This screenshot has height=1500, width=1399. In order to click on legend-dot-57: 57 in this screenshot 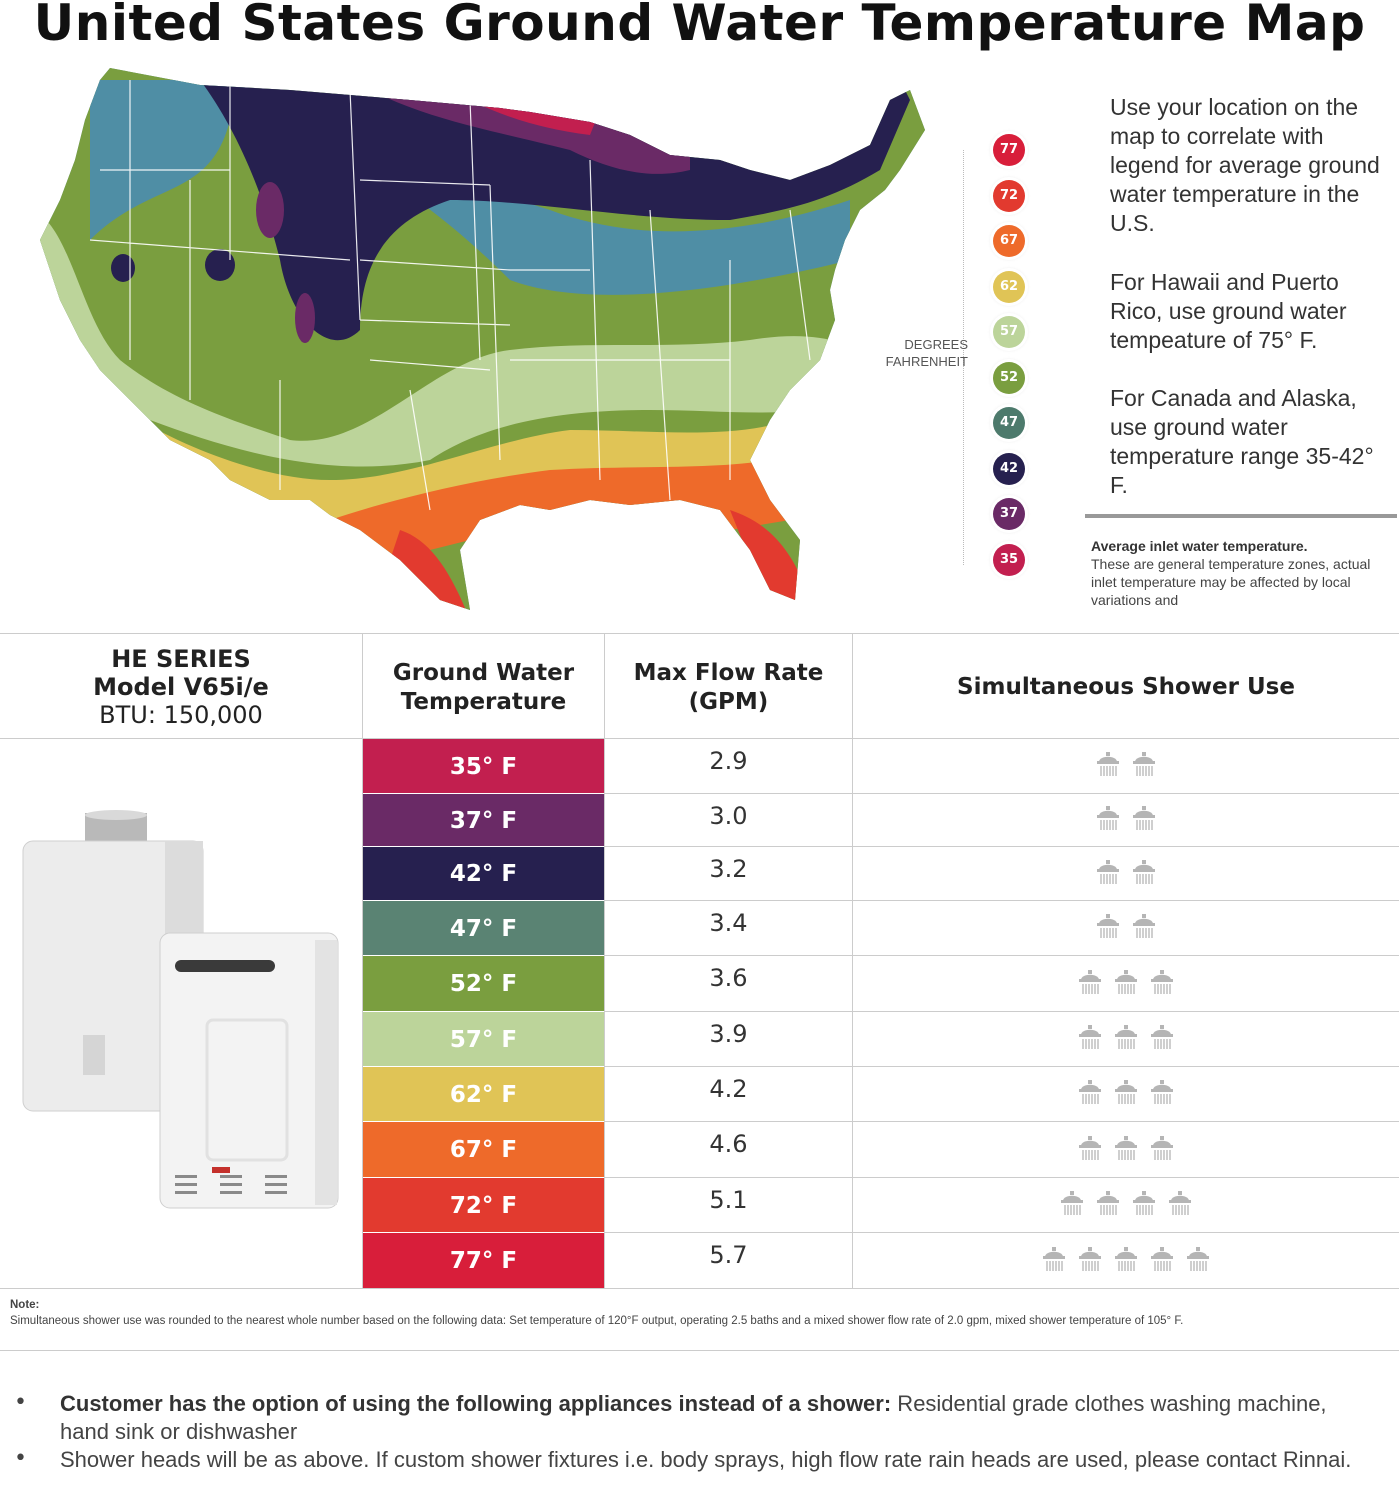, I will do `click(1009, 332)`.